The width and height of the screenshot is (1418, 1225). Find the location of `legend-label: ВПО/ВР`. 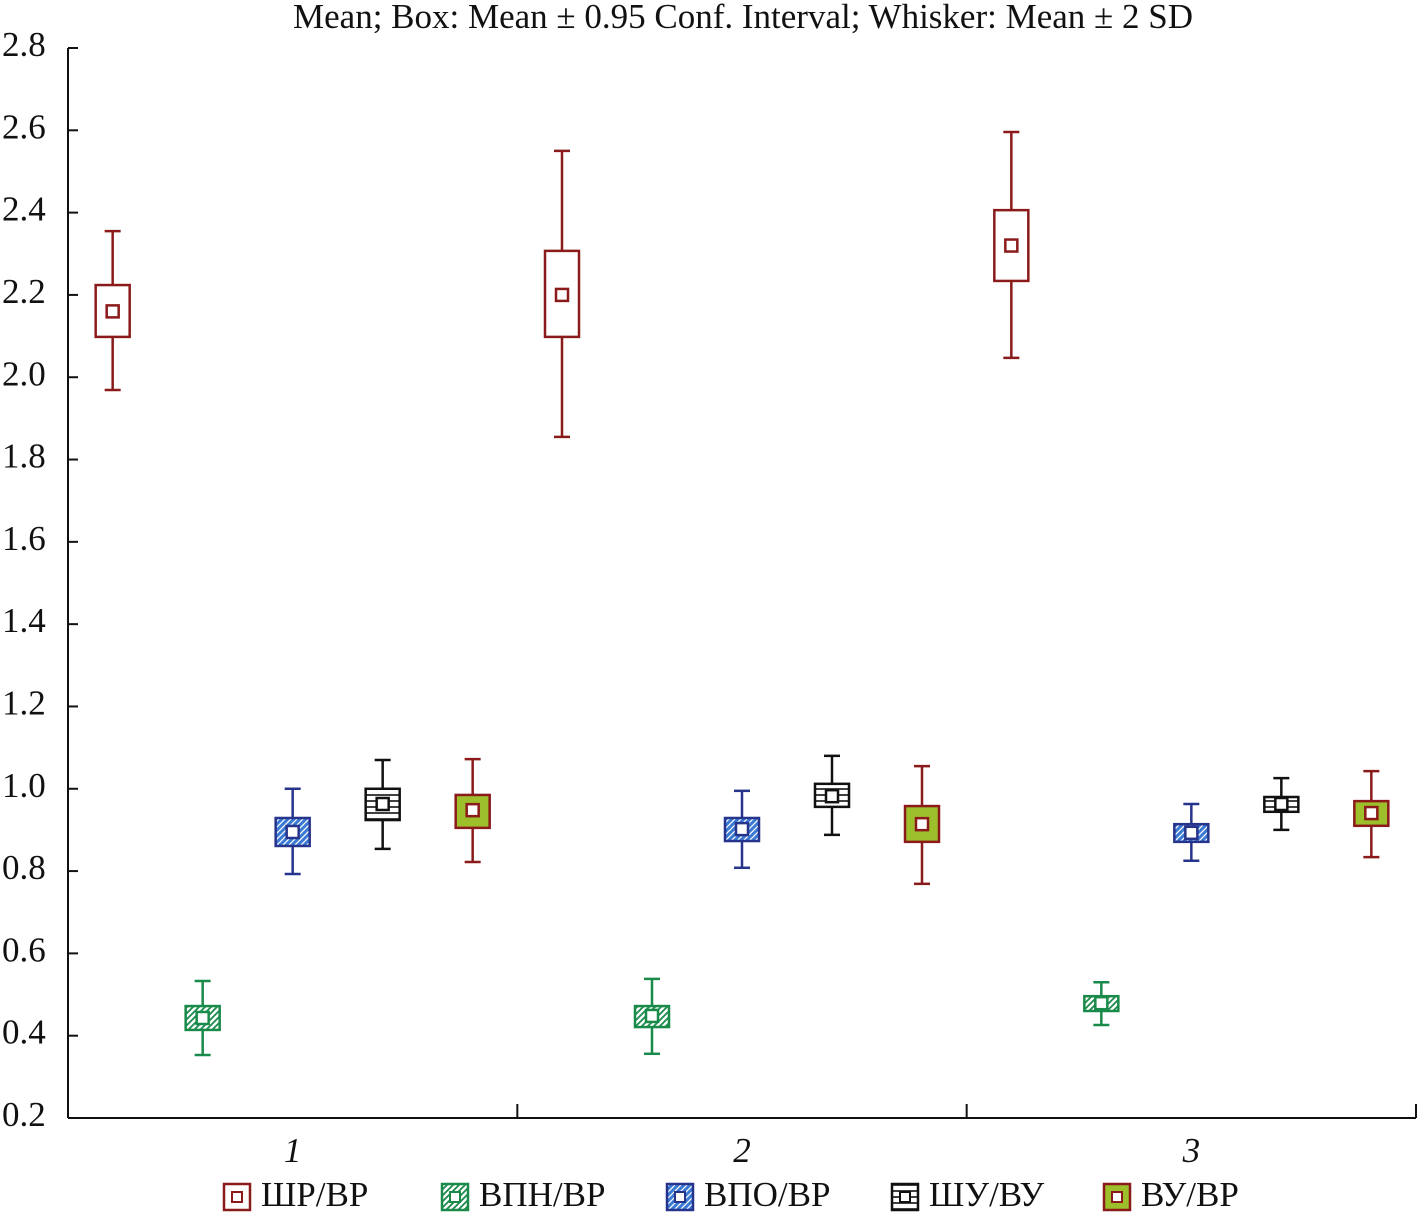

legend-label: ВПО/ВР is located at coordinates (767, 1194).